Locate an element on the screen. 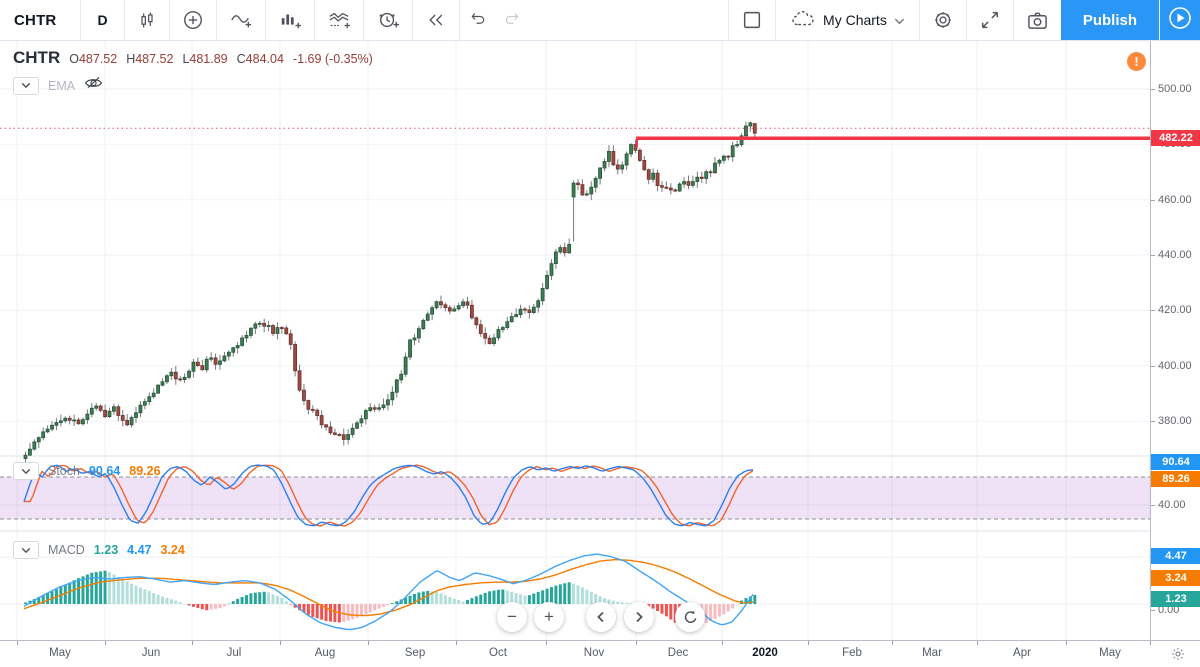 The height and width of the screenshot is (667, 1200). replay-button is located at coordinates (436, 20).